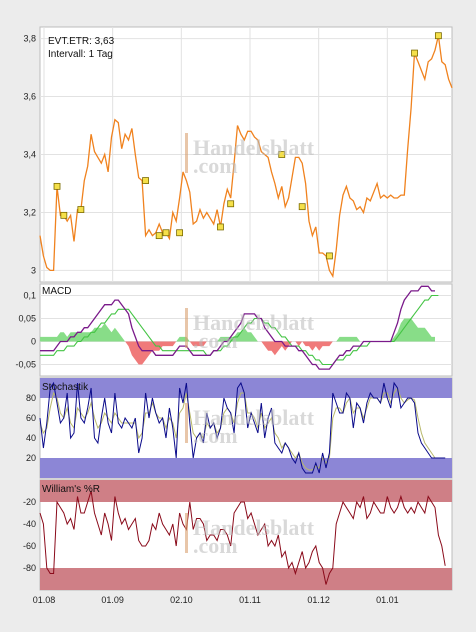 Image resolution: width=476 pixels, height=632 pixels. I want to click on x-tick-label: 01.09, so click(112, 600).